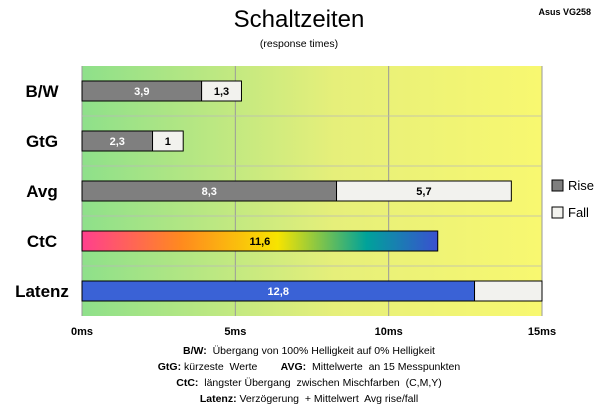 The width and height of the screenshot is (600, 415). Describe the element at coordinates (218, 399) in the screenshot. I see `note-key: Latenz:` at that location.